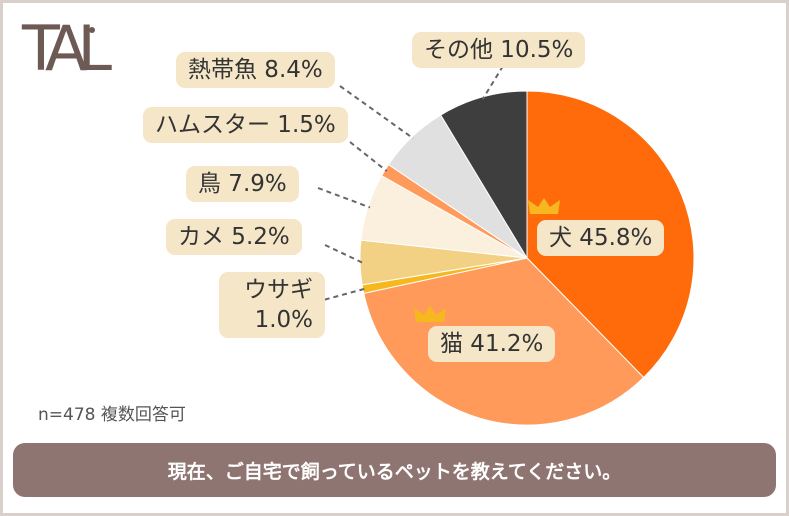  I want to click on question-text: 現在、ご自宅で飼っているペットを教えてください。, so click(394, 471).